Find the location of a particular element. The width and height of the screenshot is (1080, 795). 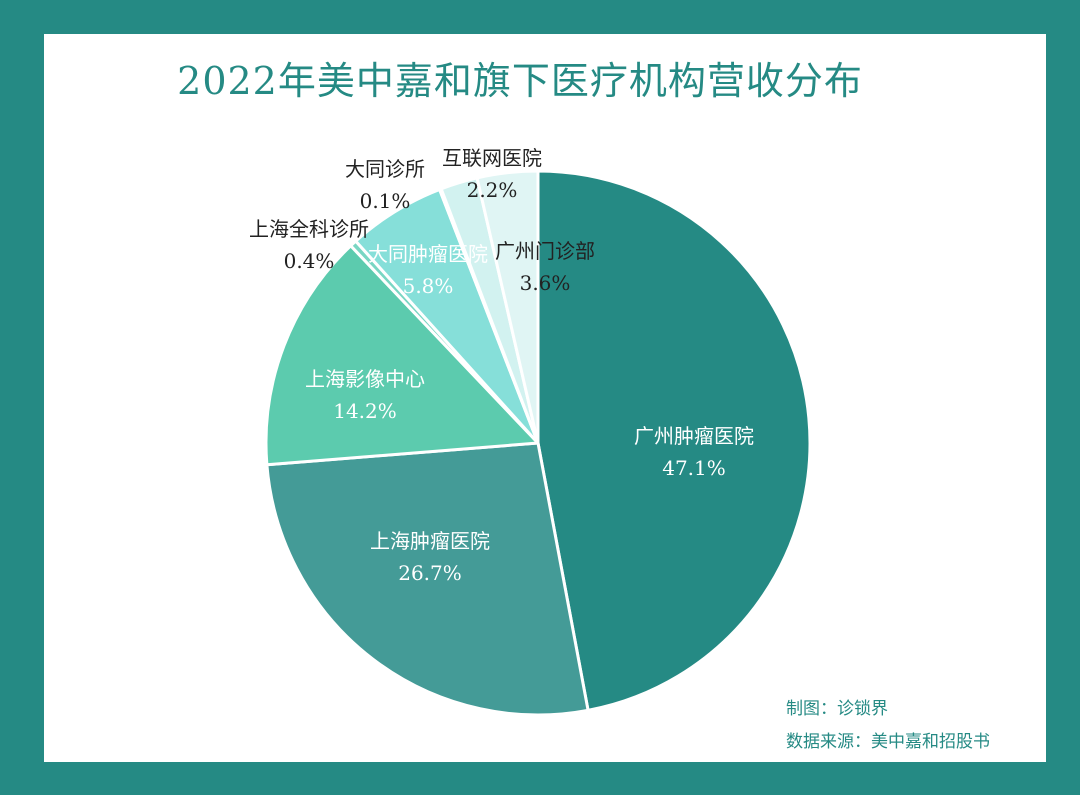

slice-label: 上海影像中心 is located at coordinates (365, 379).